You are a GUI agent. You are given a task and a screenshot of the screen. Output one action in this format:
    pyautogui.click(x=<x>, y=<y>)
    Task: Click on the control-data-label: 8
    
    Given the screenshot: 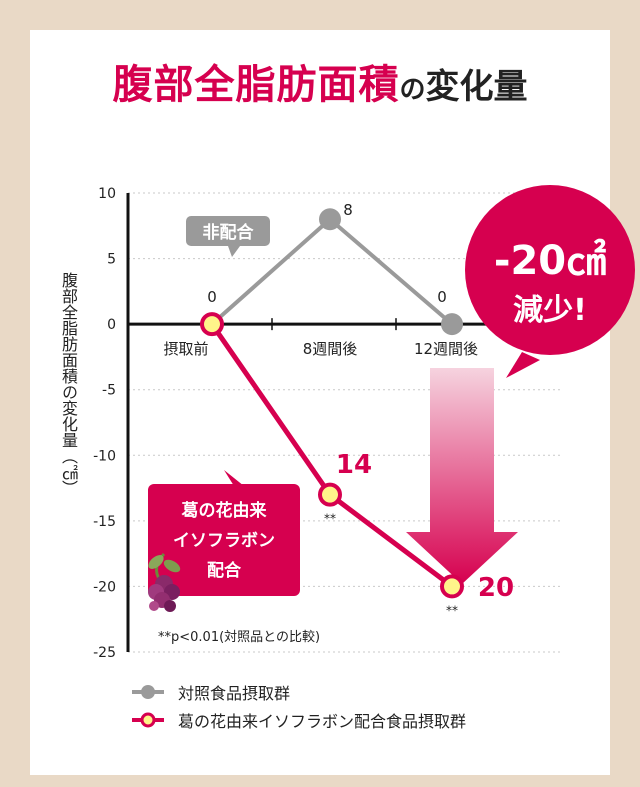 What is the action you would take?
    pyautogui.click(x=348, y=210)
    